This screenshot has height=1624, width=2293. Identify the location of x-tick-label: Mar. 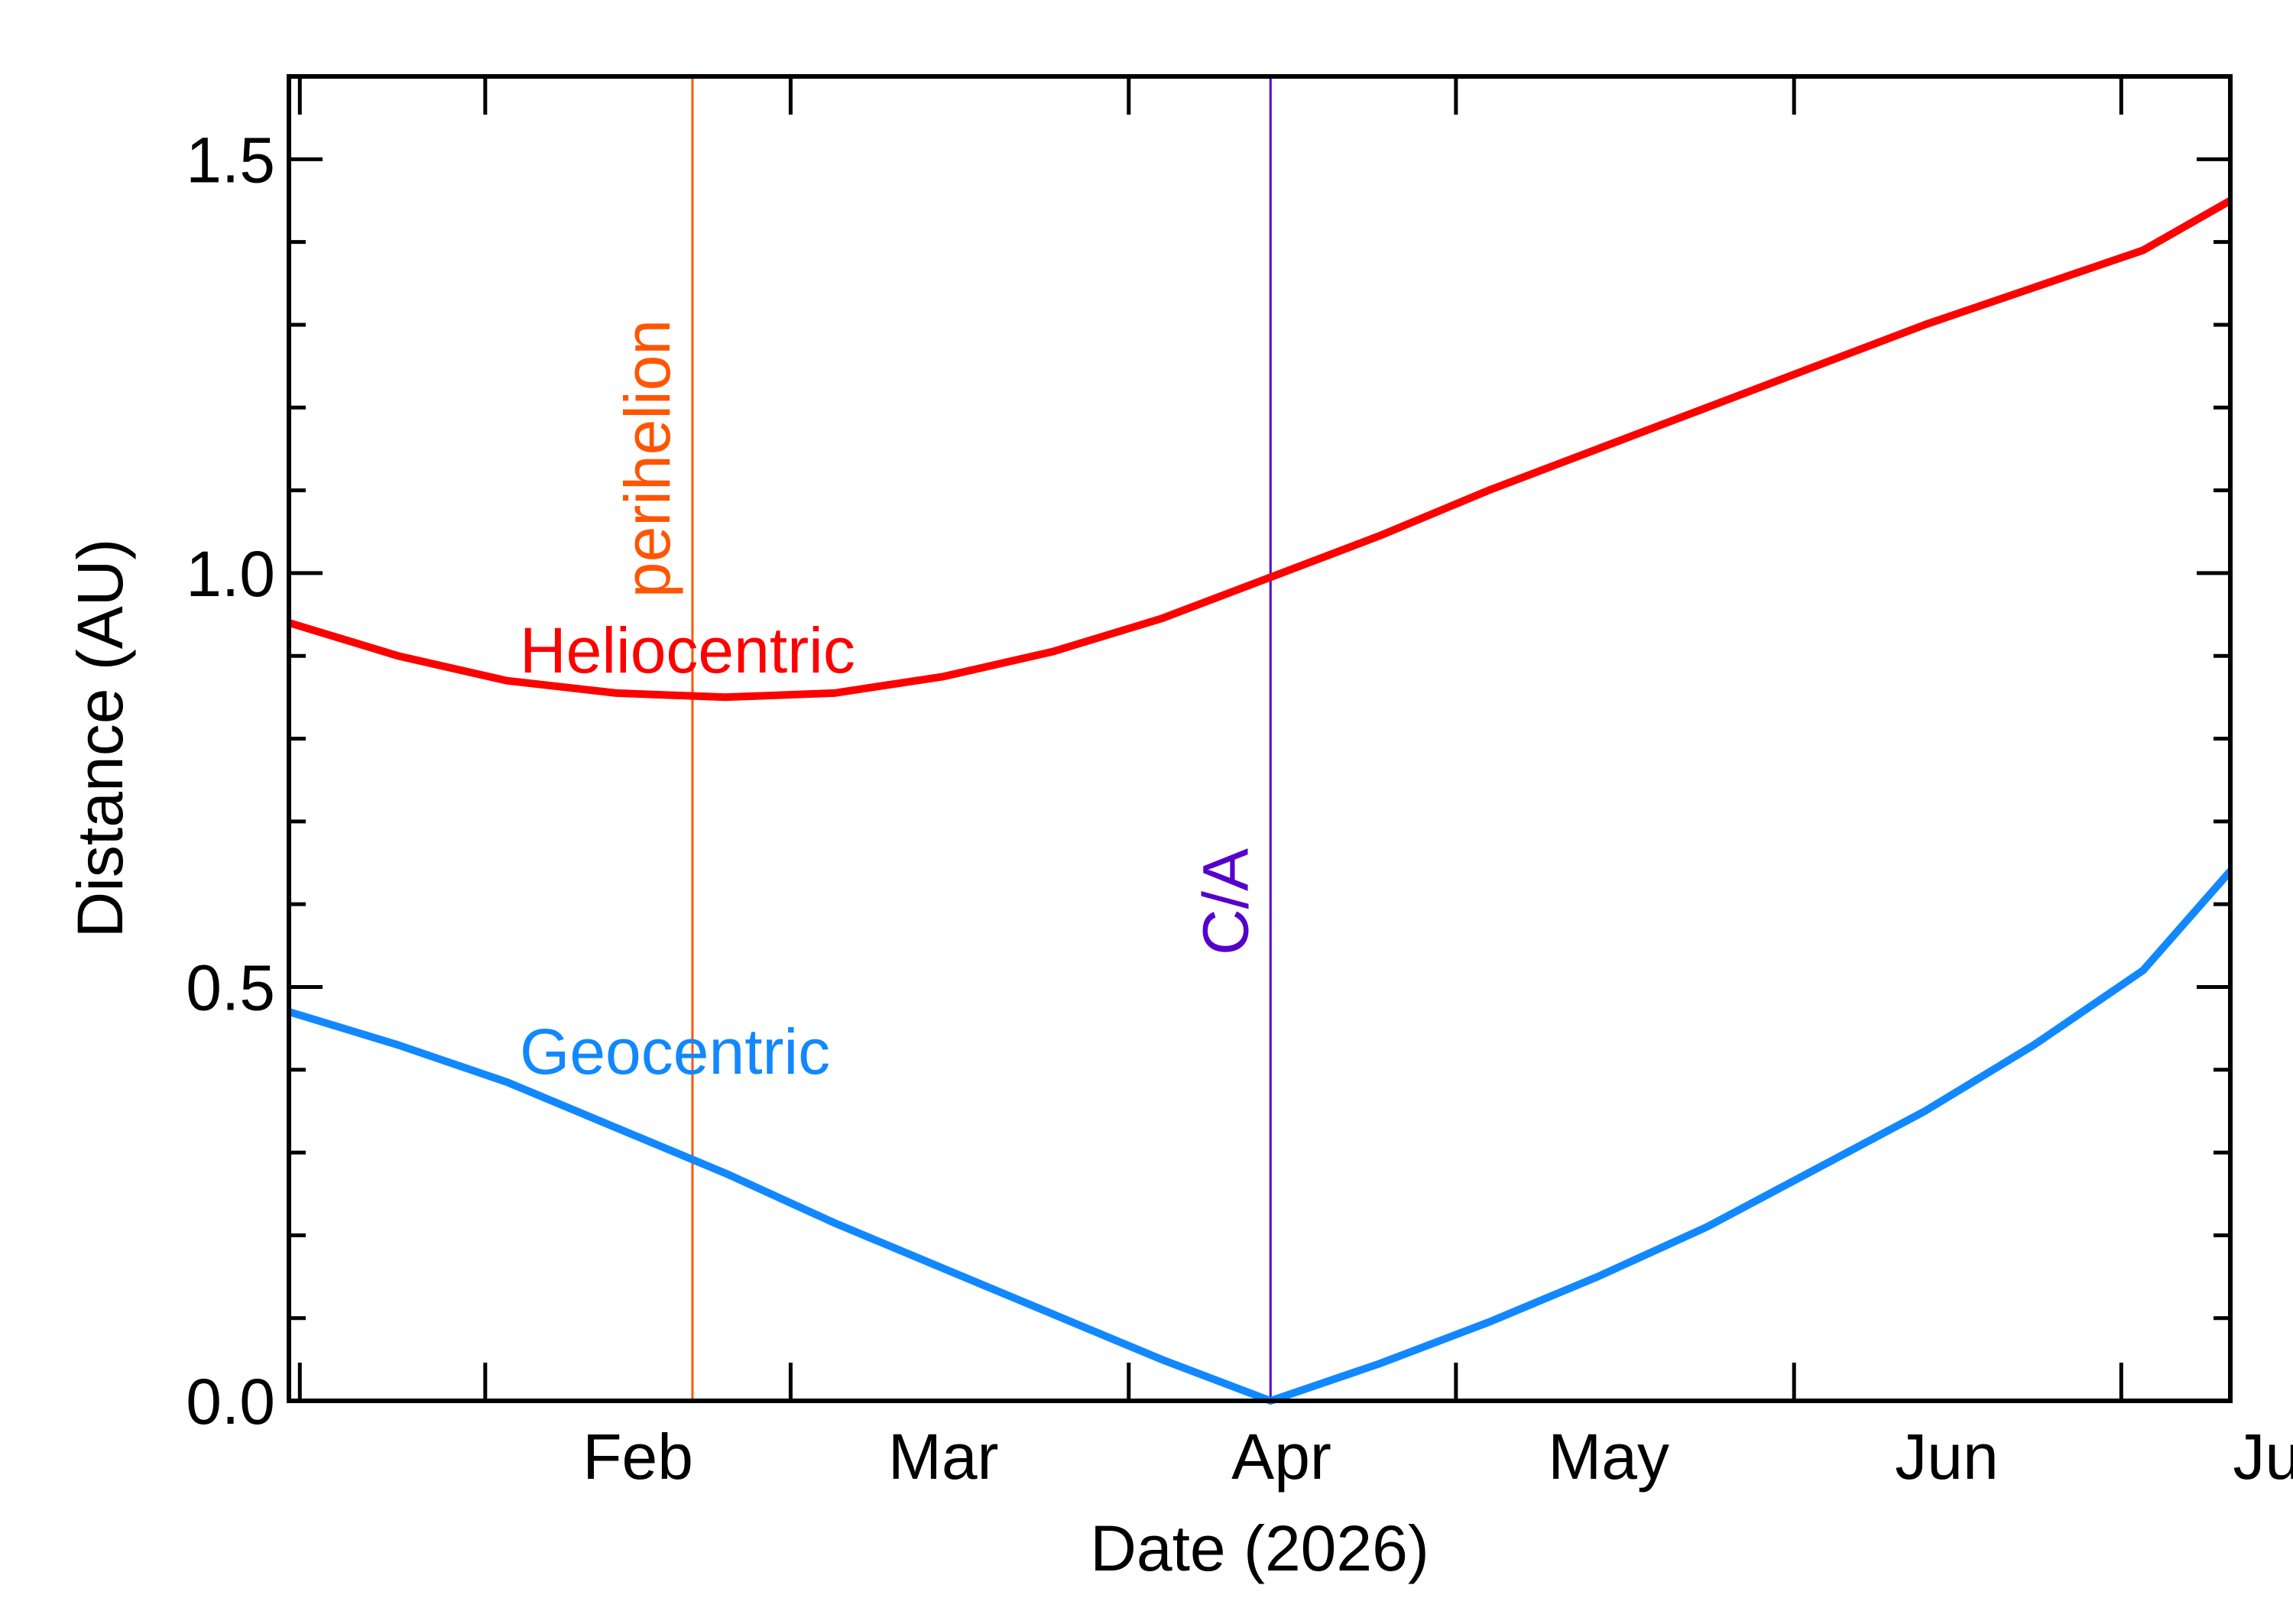
(943, 1457).